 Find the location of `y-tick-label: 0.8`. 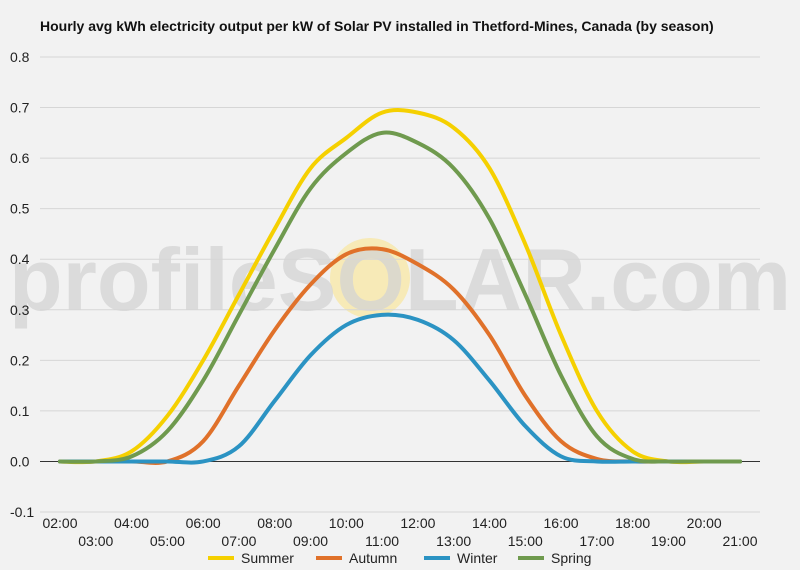

y-tick-label: 0.8 is located at coordinates (20, 57).